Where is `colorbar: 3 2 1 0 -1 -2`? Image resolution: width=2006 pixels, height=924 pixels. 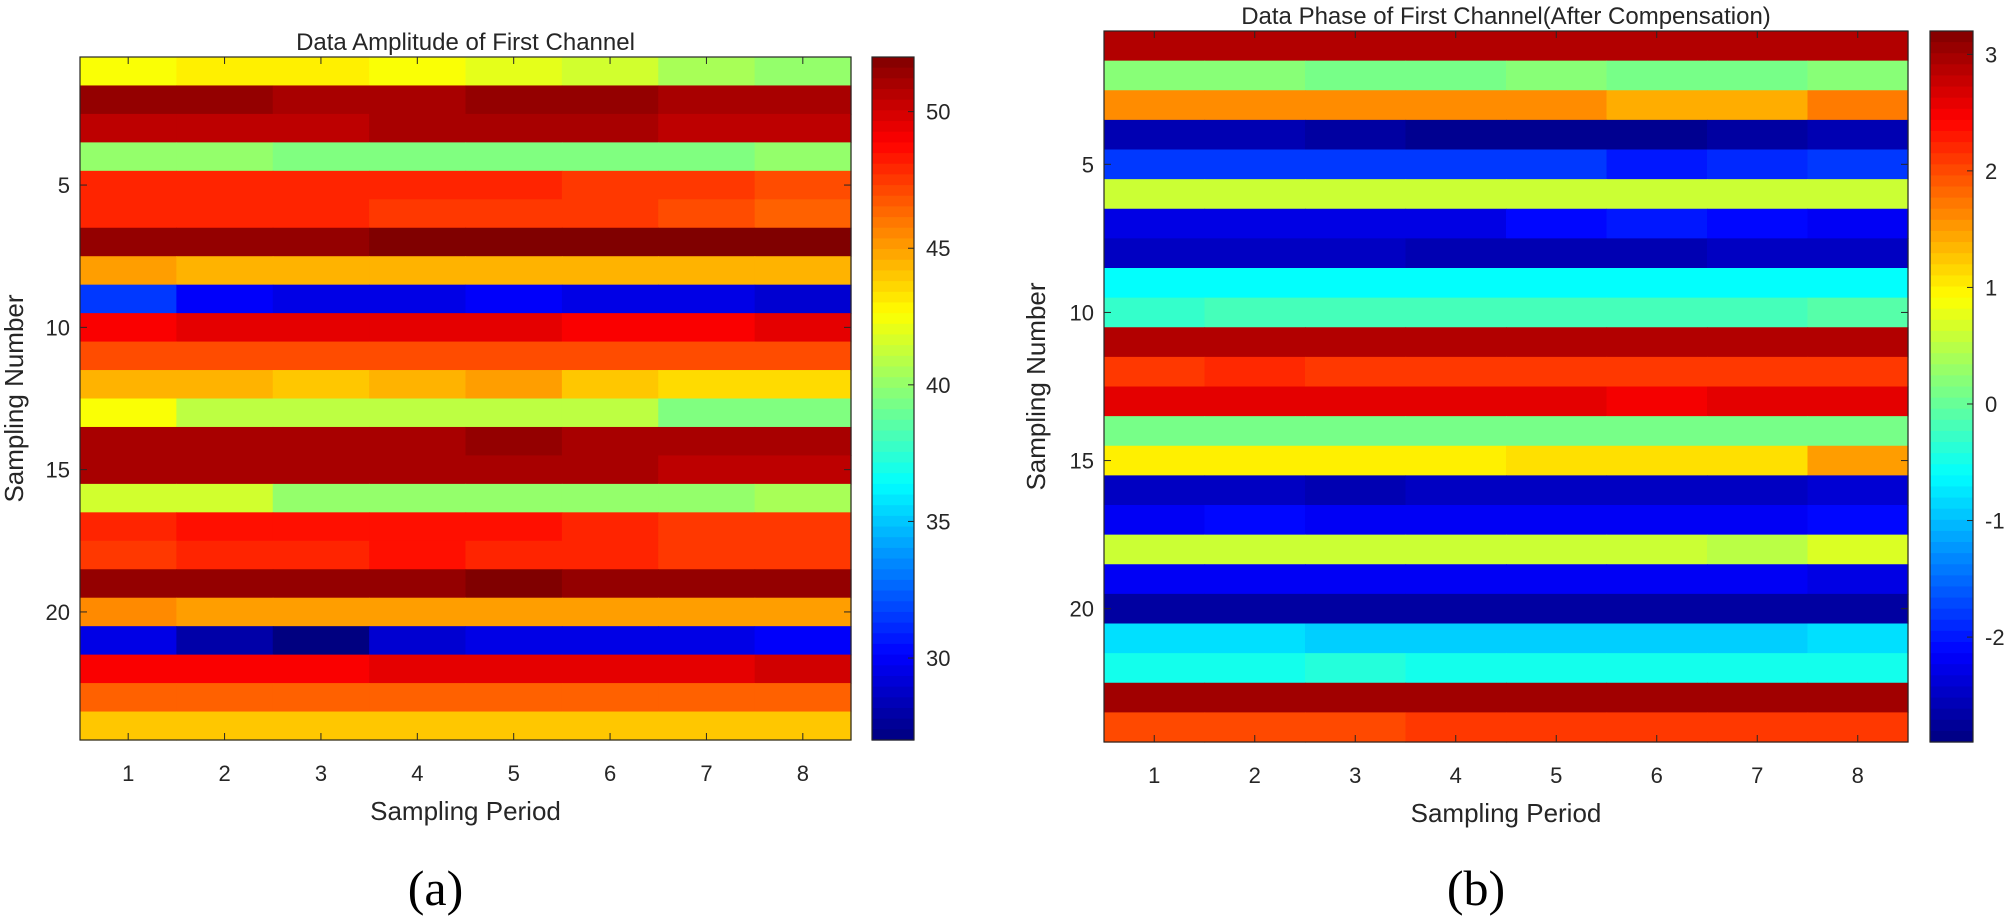
colorbar: 3 2 1 0 -1 -2 is located at coordinates (1967, 386).